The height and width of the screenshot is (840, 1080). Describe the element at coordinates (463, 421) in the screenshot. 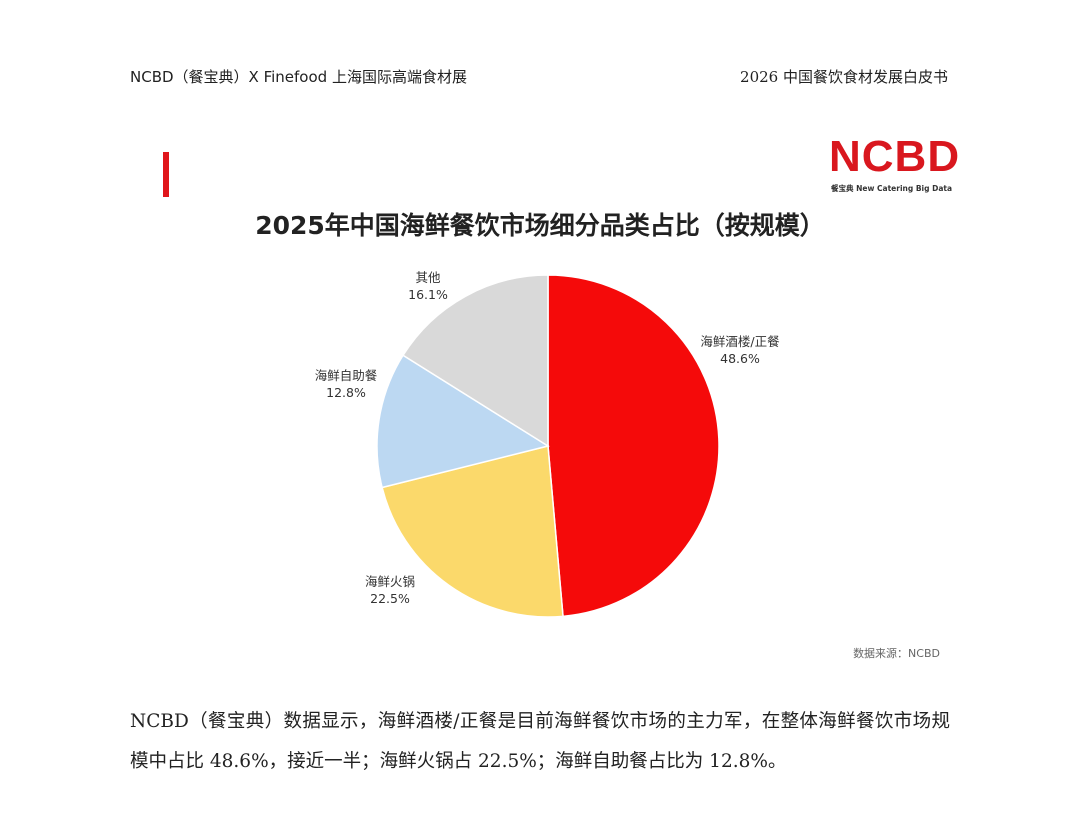

I see `pie-slice-seafood-buffet` at that location.